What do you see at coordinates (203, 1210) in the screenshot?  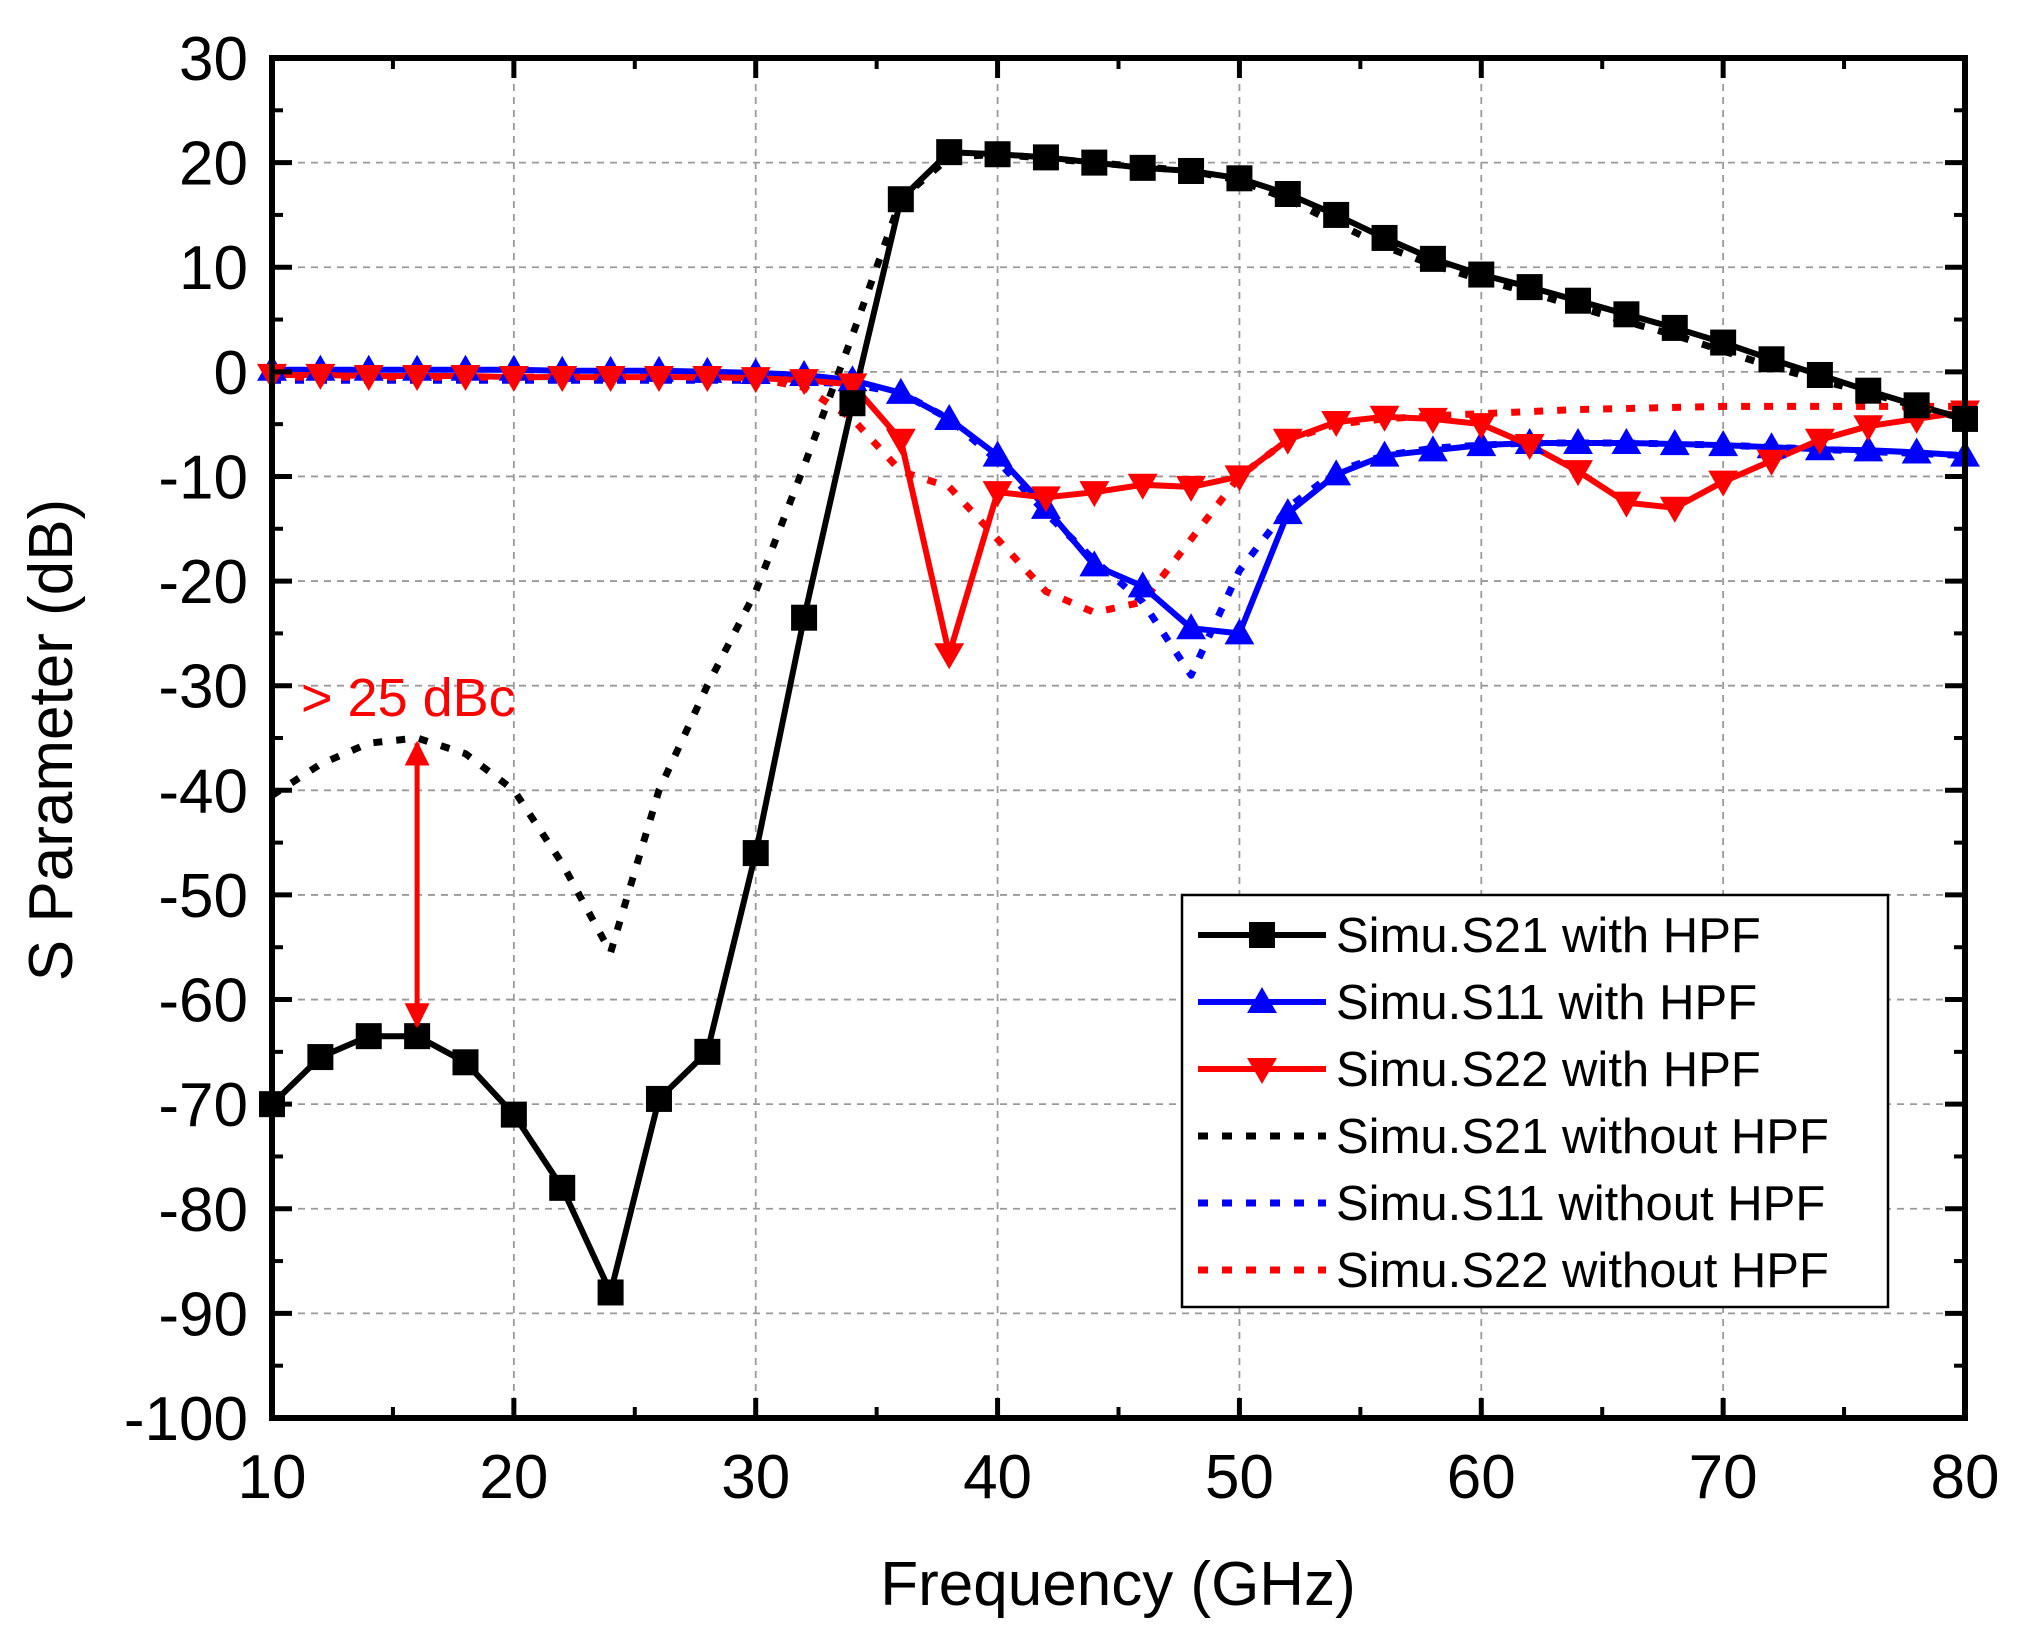 I see `y-tick-label: -80` at bounding box center [203, 1210].